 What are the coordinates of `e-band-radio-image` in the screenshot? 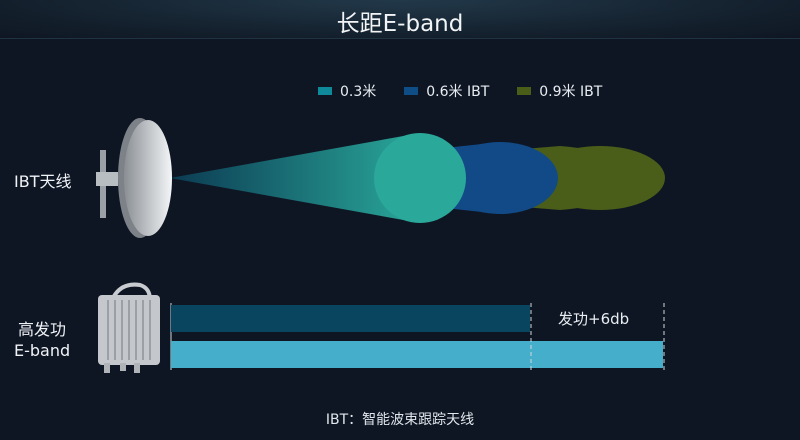 It's located at (129, 327).